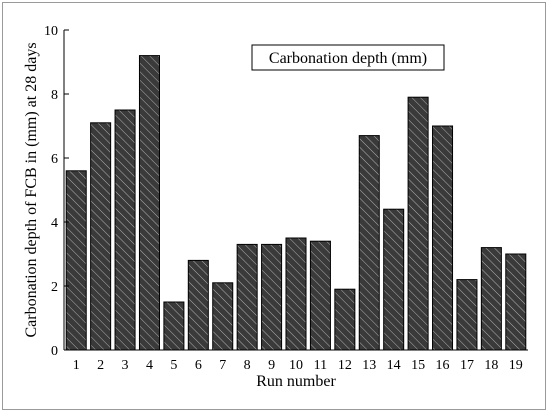 This screenshot has width=550, height=414. What do you see at coordinates (54, 95) in the screenshot?
I see `y-tick-label: 8` at bounding box center [54, 95].